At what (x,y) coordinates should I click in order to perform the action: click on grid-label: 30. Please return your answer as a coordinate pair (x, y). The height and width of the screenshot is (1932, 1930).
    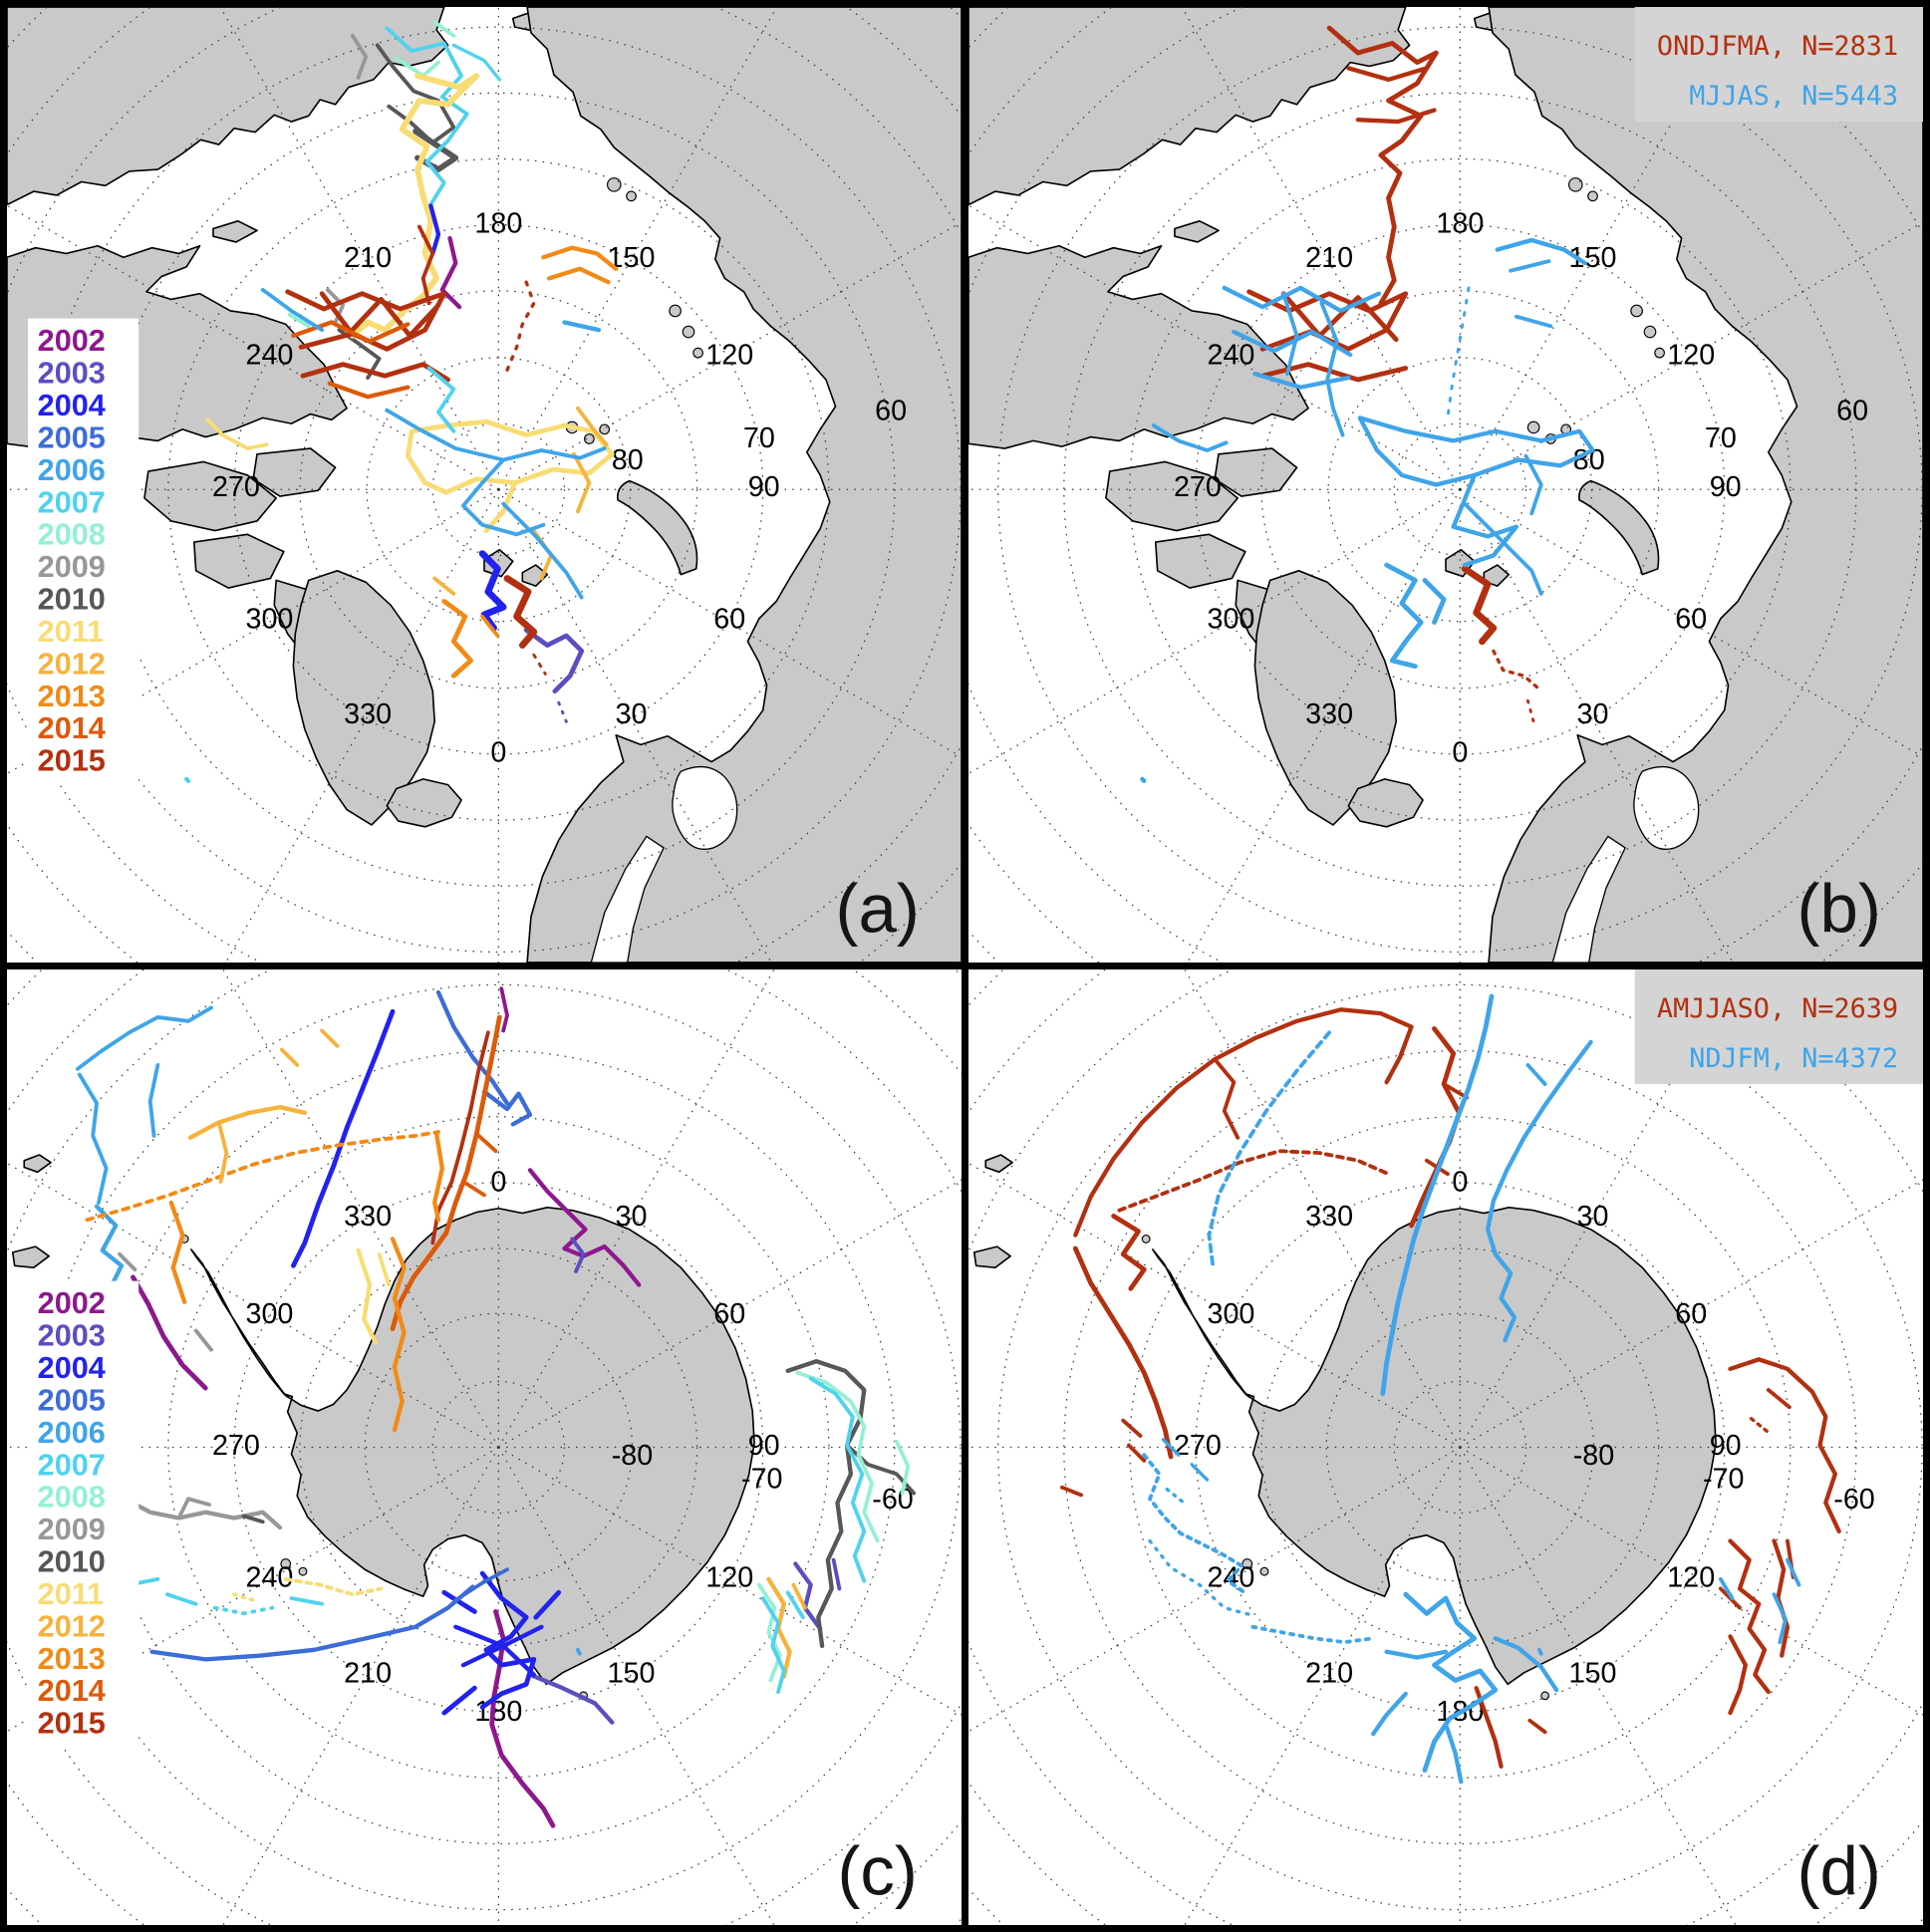
    Looking at the image, I should click on (1593, 1217).